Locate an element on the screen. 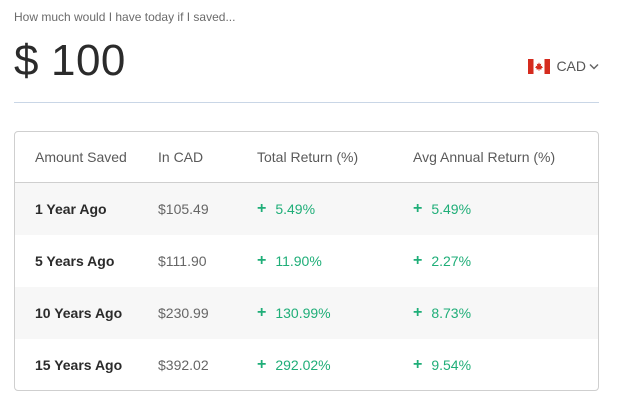 The height and width of the screenshot is (408, 619). currency-dropdown: CAD is located at coordinates (563, 66).